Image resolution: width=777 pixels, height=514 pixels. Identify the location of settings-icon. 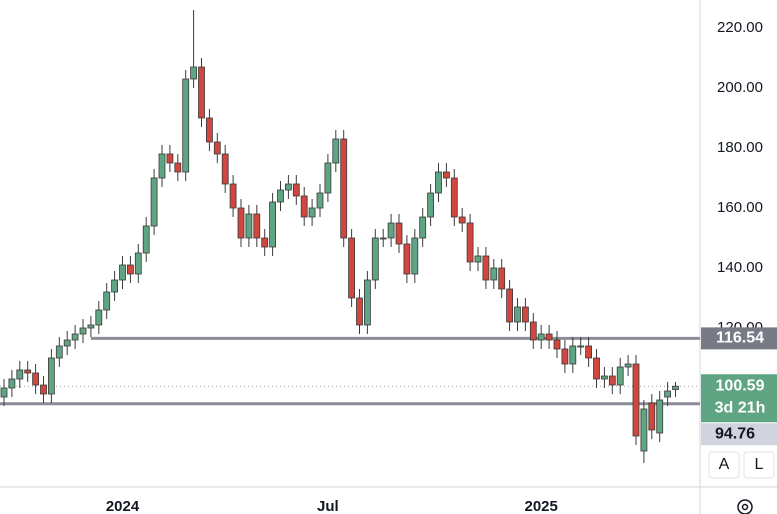
(745, 506).